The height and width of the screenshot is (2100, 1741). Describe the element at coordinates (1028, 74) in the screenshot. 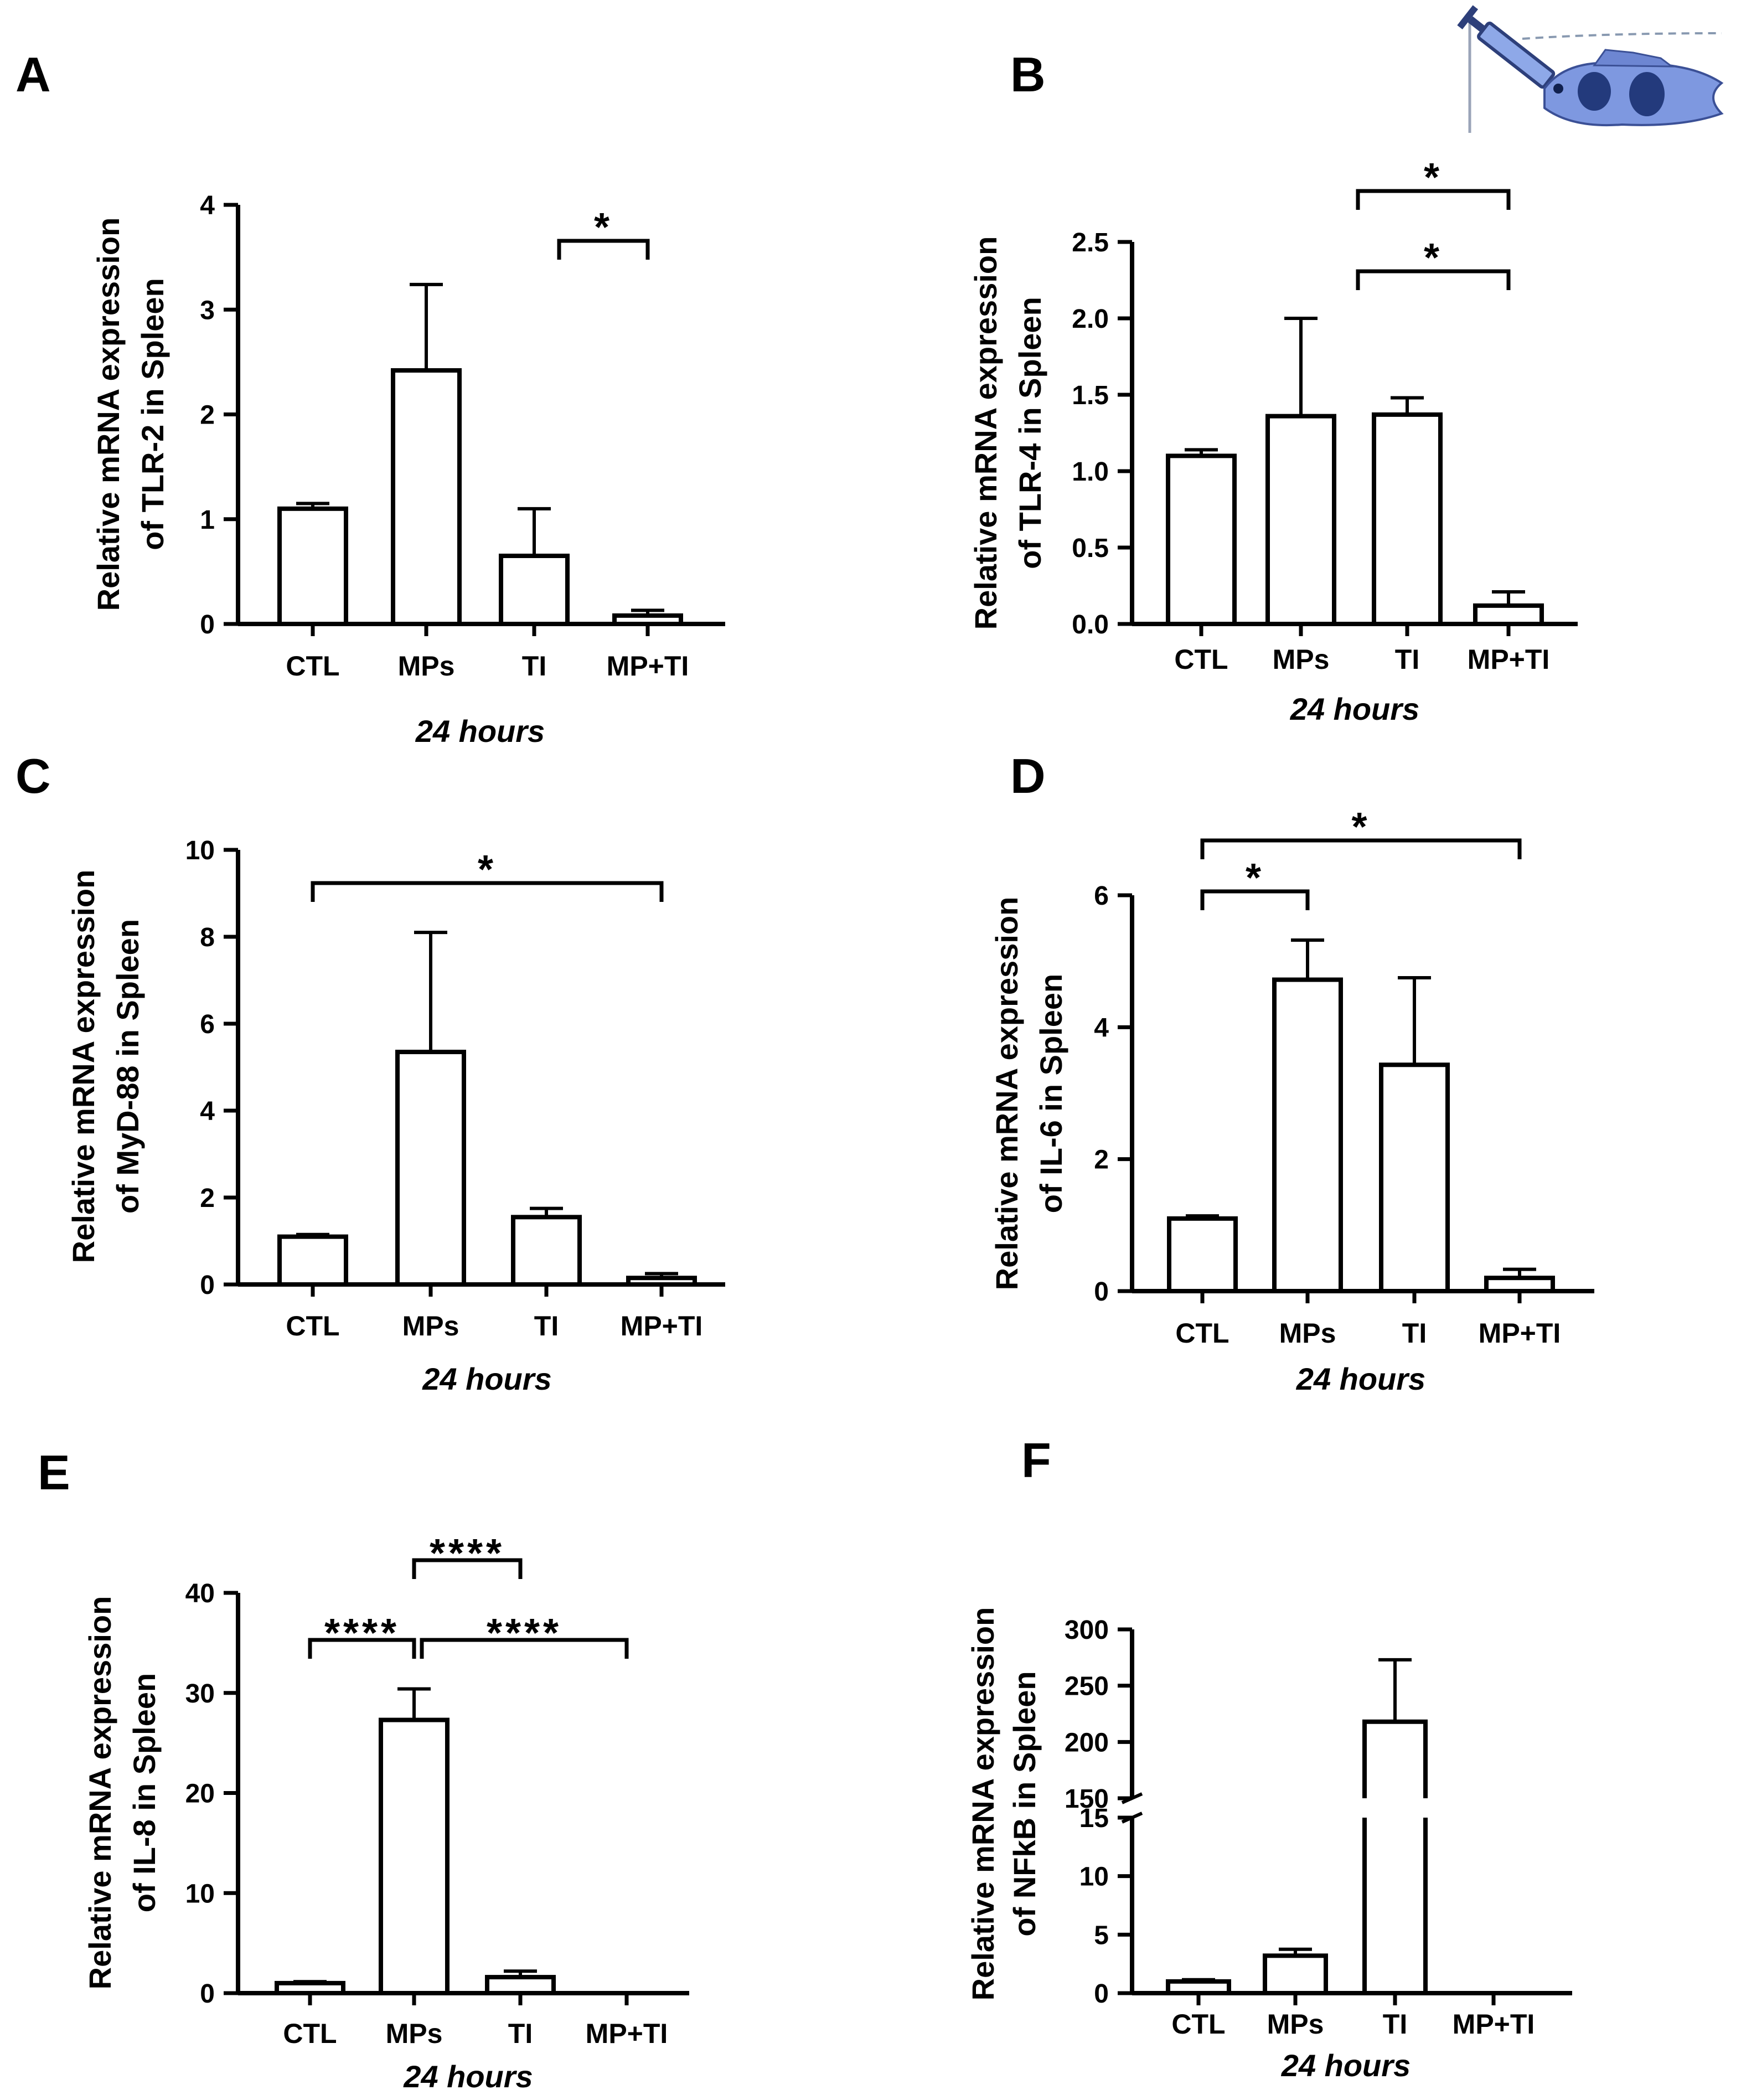

I see `panel-label-b: B` at that location.